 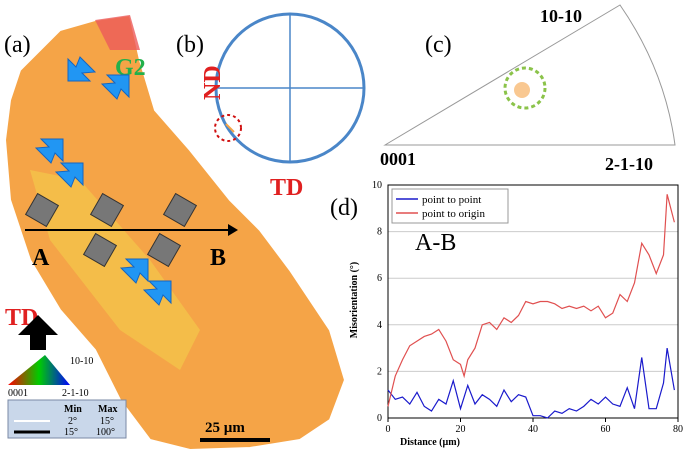 What do you see at coordinates (379, 371) in the screenshot?
I see `y-tick-label: 2` at bounding box center [379, 371].